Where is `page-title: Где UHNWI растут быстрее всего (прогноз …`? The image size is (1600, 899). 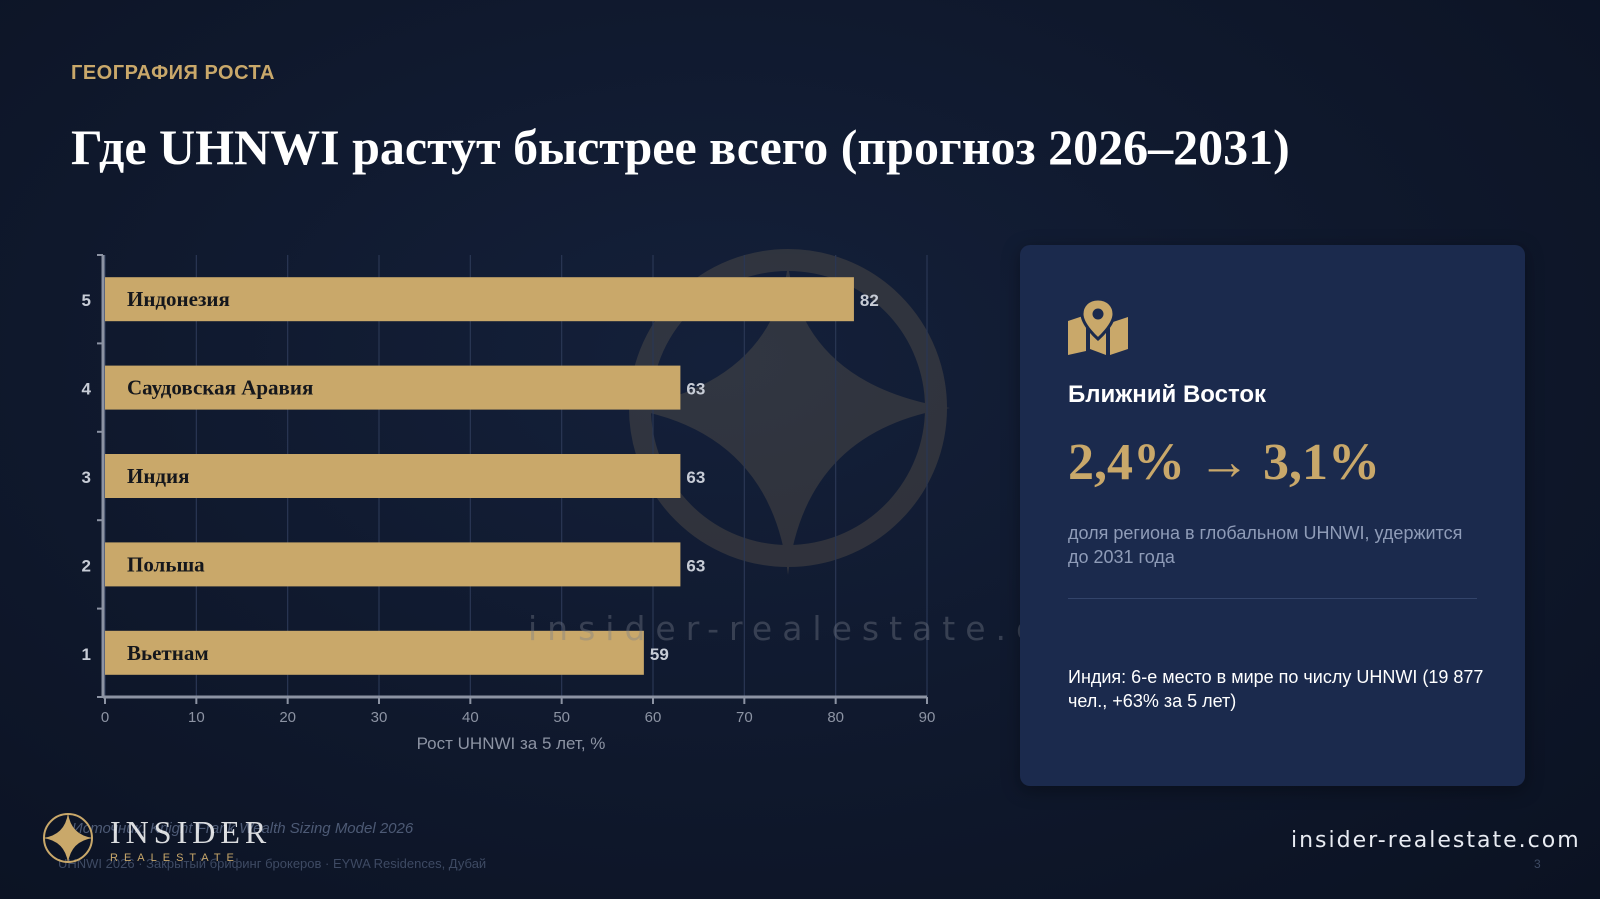
page-title: Где UHNWI растут быстрее всего (прогноз … is located at coordinates (680, 147).